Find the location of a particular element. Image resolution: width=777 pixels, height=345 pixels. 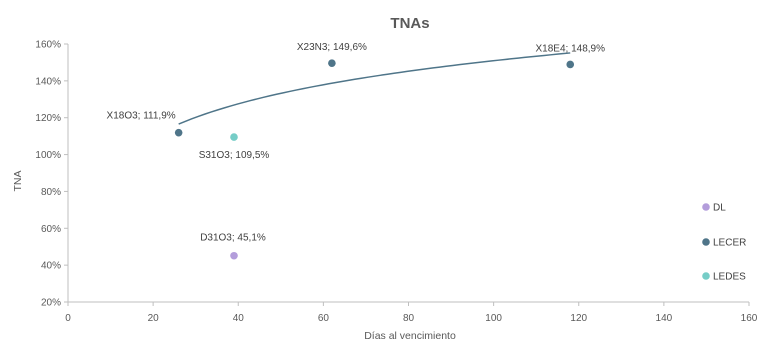

x-tick-label: 80 is located at coordinates (409, 318).